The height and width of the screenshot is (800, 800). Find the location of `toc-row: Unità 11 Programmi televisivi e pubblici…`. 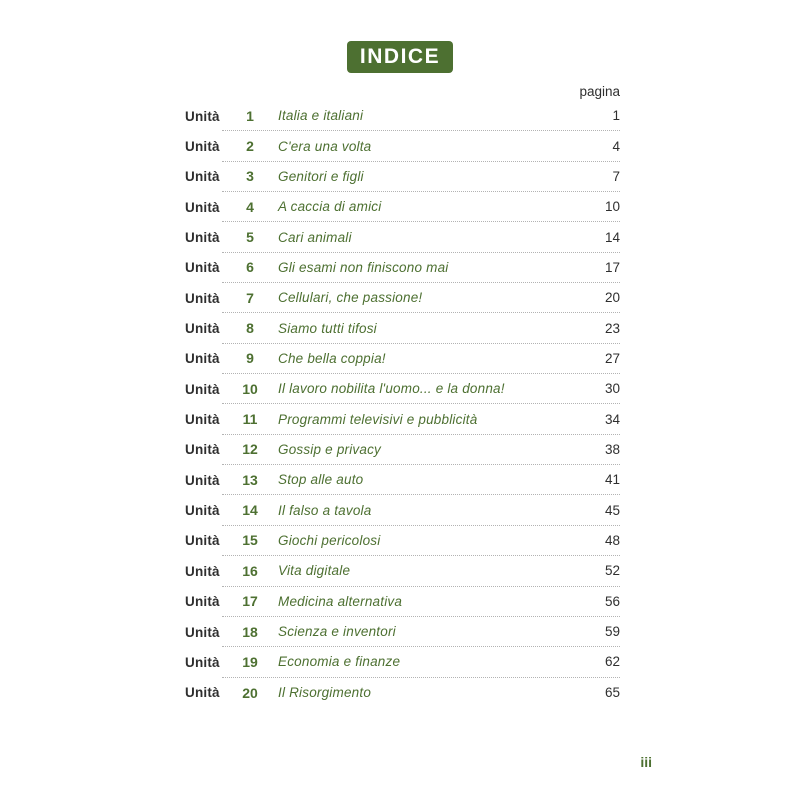

toc-row: Unità 11 Programmi televisivi e pubblici… is located at coordinates (402, 419).